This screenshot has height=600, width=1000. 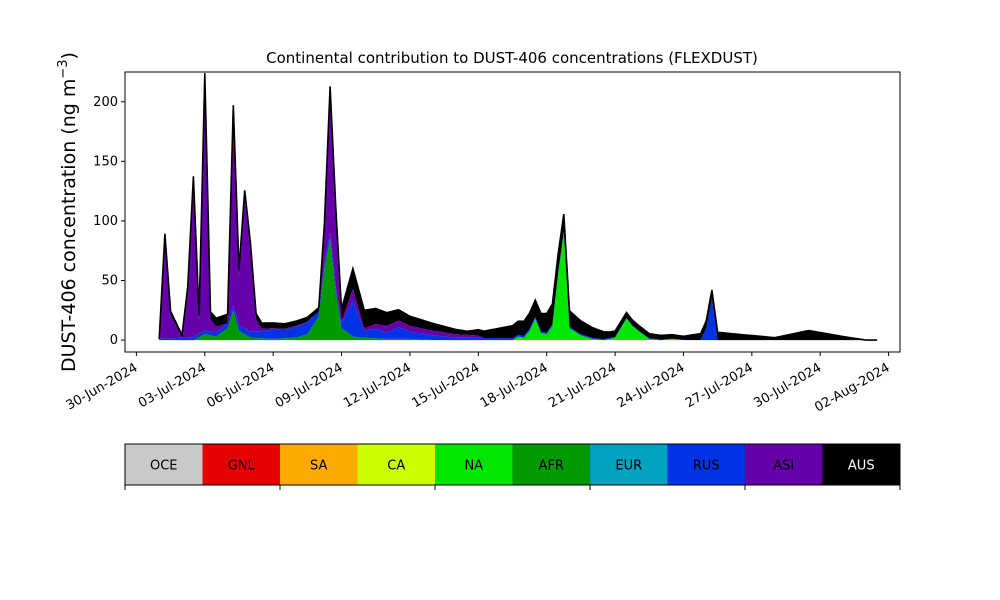 I want to click on colorbar-label-sa: SA, so click(x=318, y=466).